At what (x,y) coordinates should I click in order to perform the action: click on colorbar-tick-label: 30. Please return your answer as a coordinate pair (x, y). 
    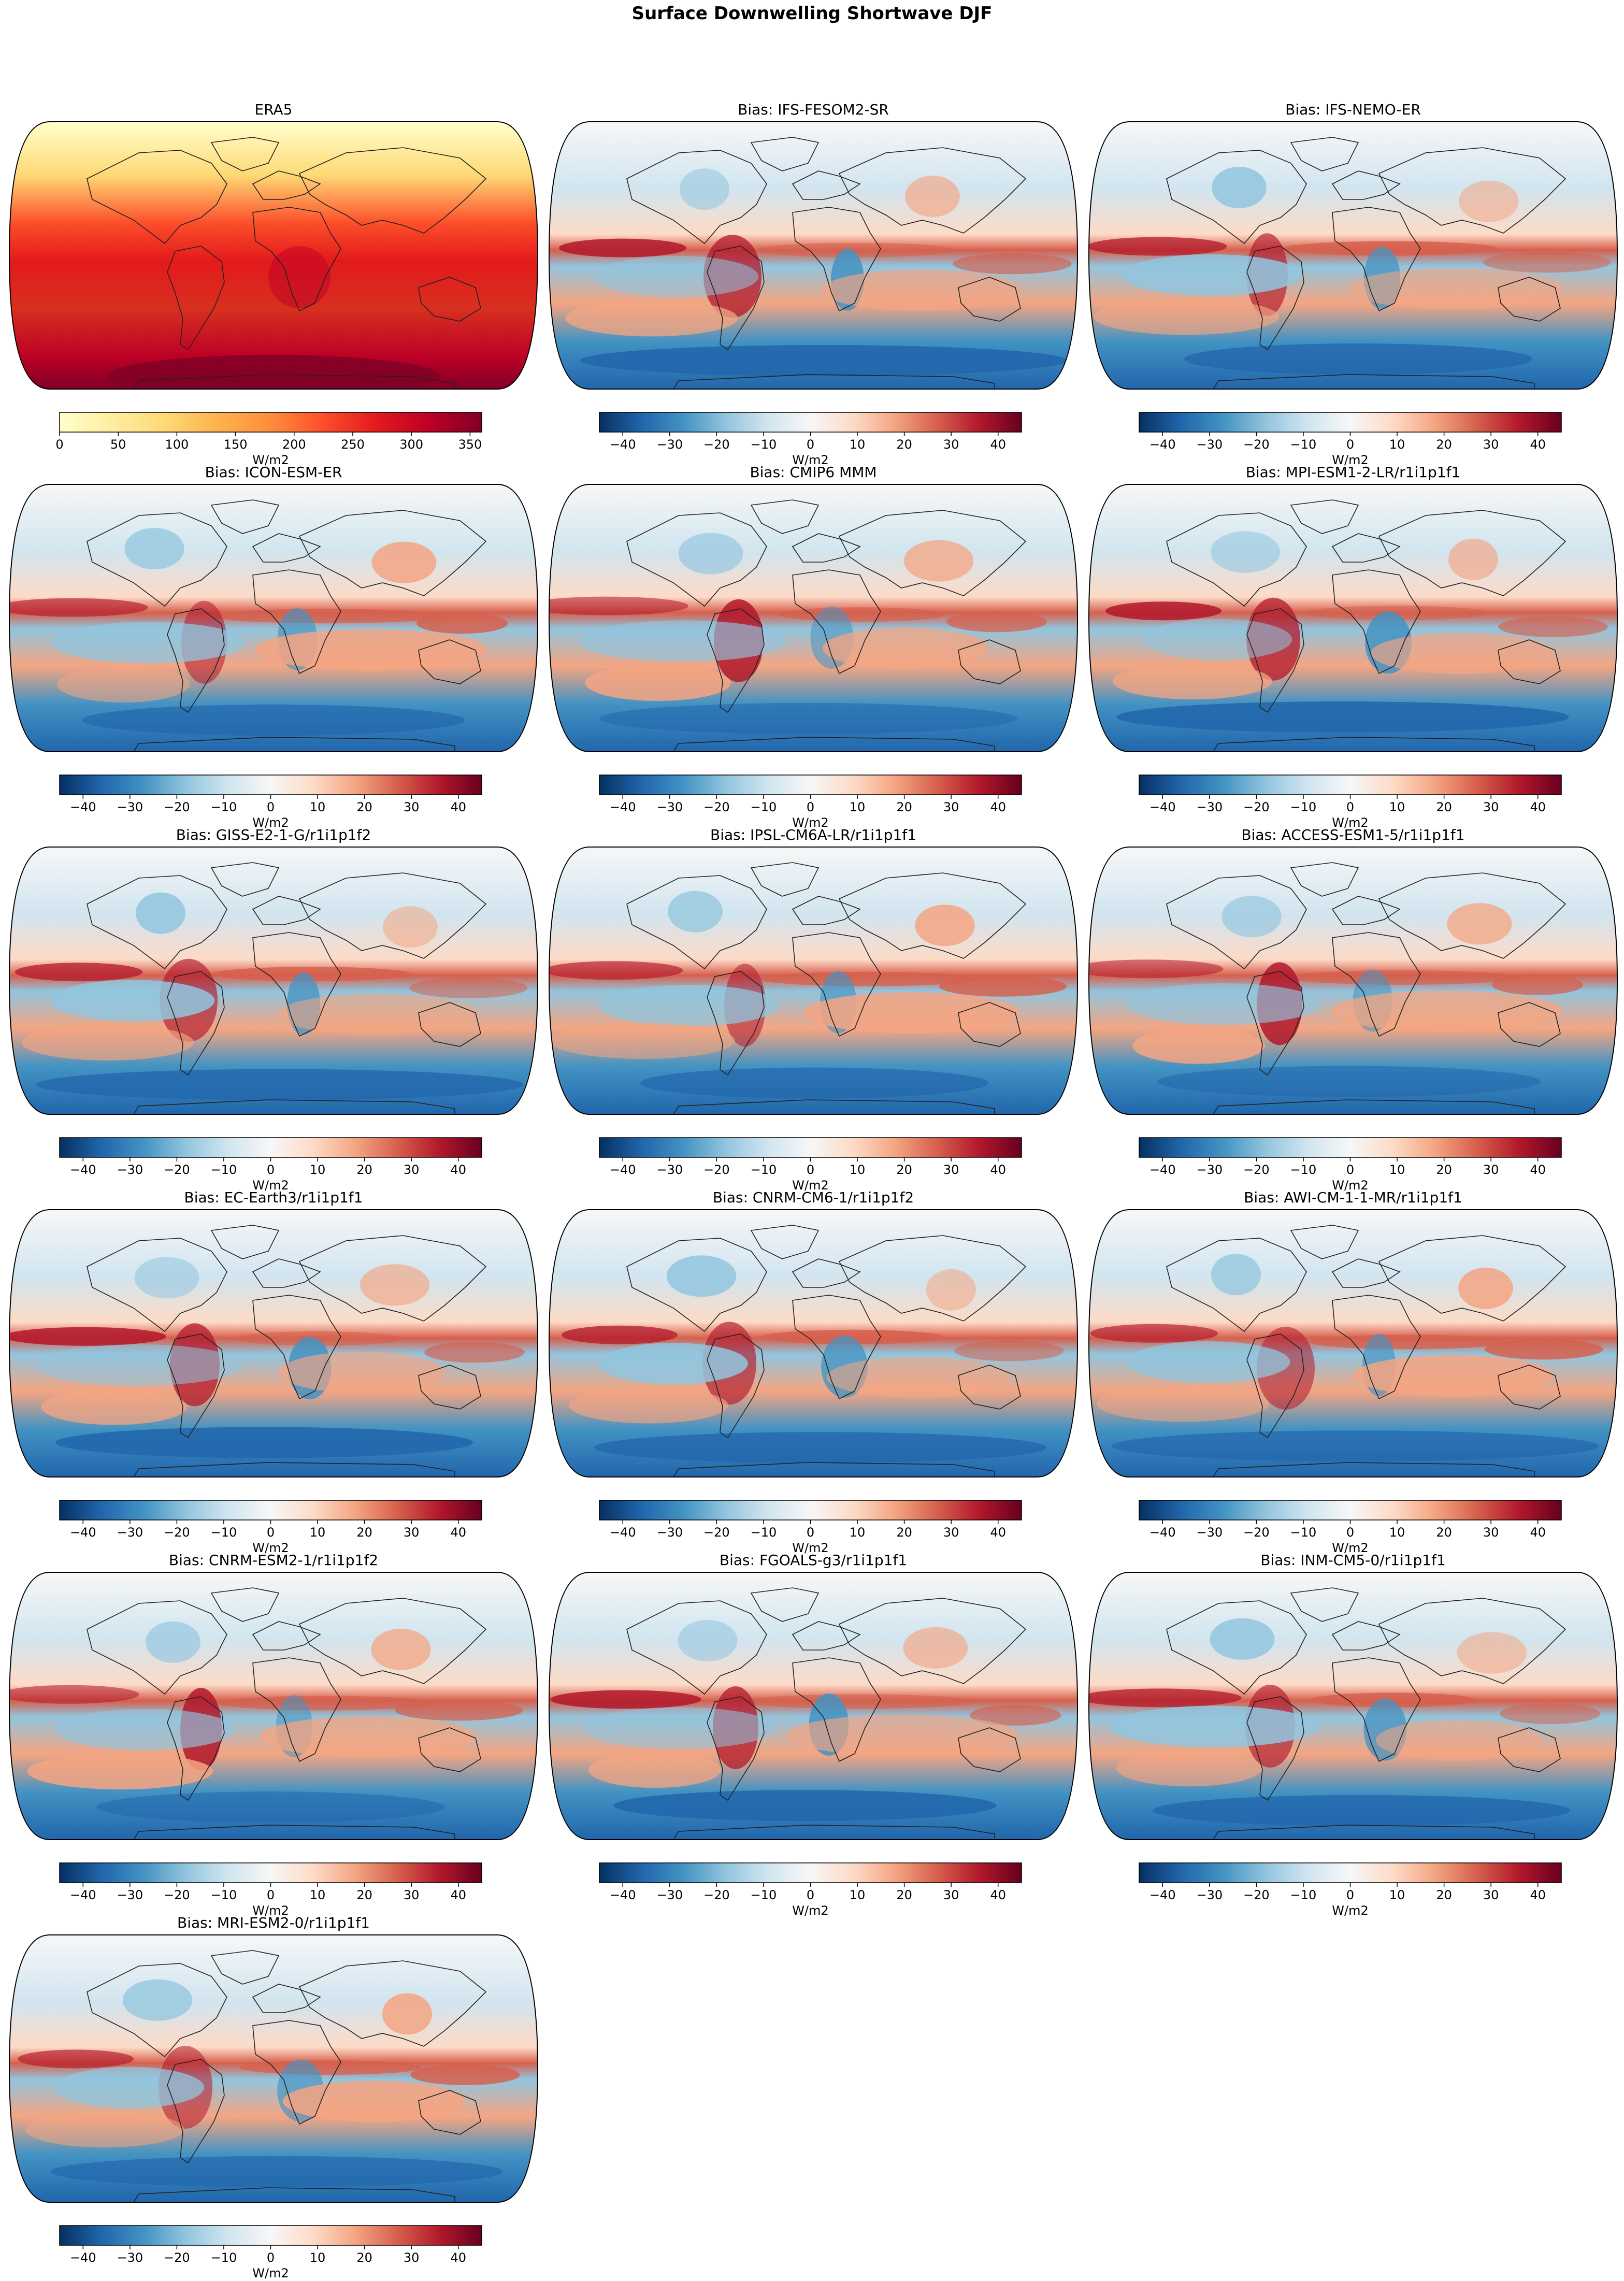
    Looking at the image, I should click on (951, 1895).